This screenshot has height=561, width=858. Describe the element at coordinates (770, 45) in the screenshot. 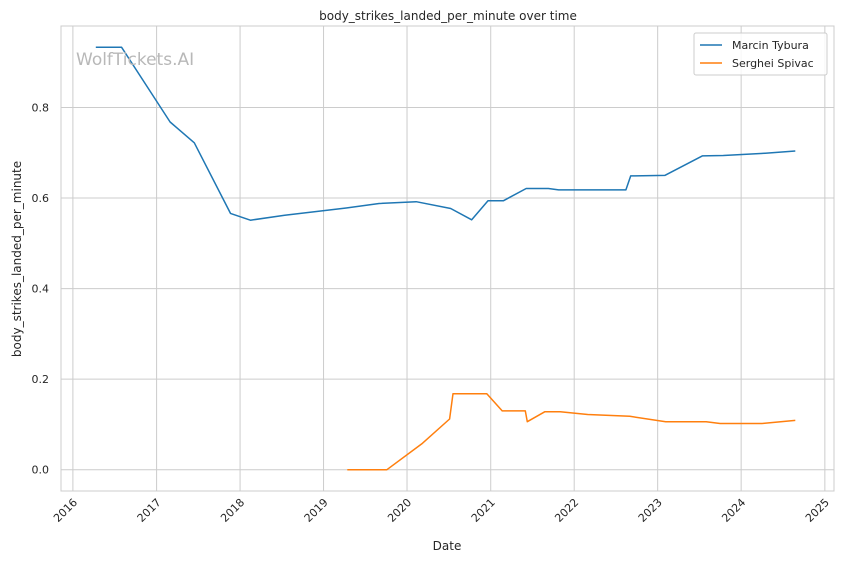

I see `legend-label: Marcin Tybura` at that location.